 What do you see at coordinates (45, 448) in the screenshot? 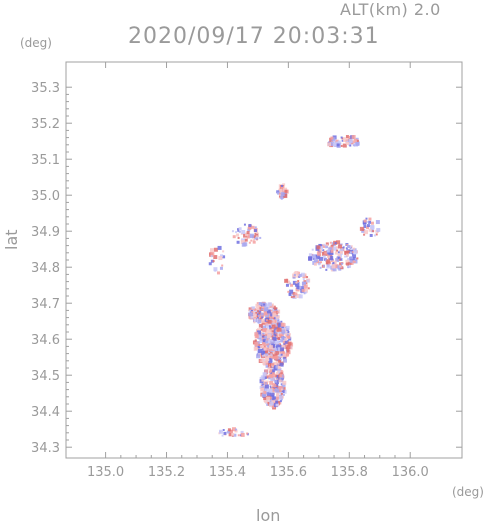
I see `y-tick-label: 34.3` at bounding box center [45, 448].